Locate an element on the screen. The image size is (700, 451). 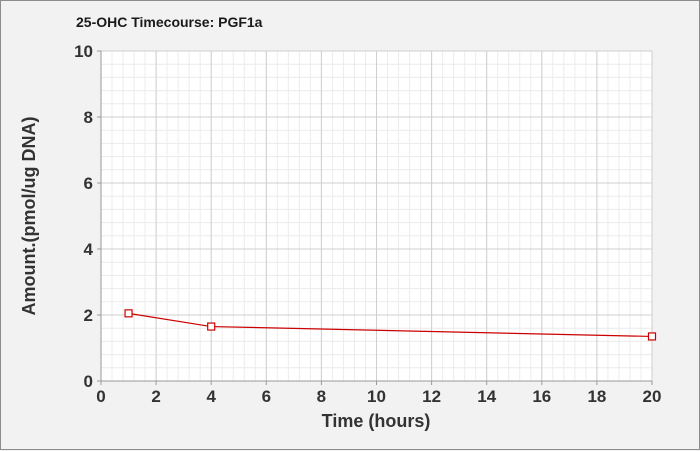
x-tick-label: 14 is located at coordinates (486, 396).